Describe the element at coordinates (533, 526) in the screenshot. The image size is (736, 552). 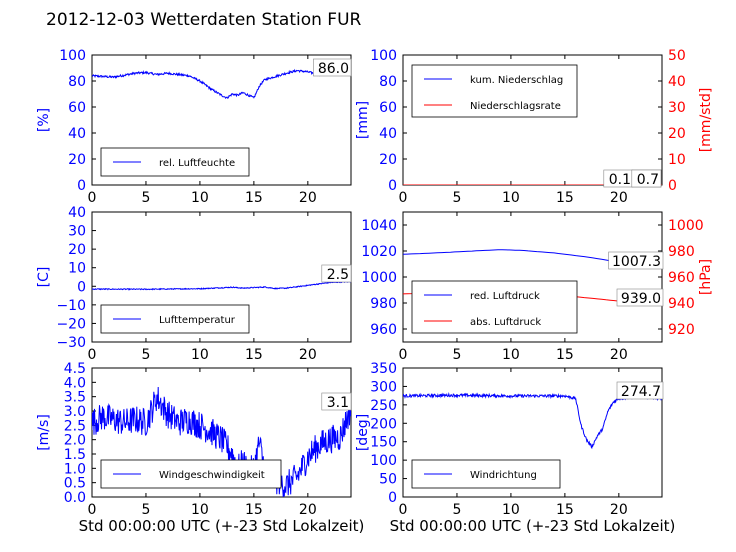
I see `x-axis-label: Std 00:00:00 UTC (+-23 Std Lokalzeit)` at that location.